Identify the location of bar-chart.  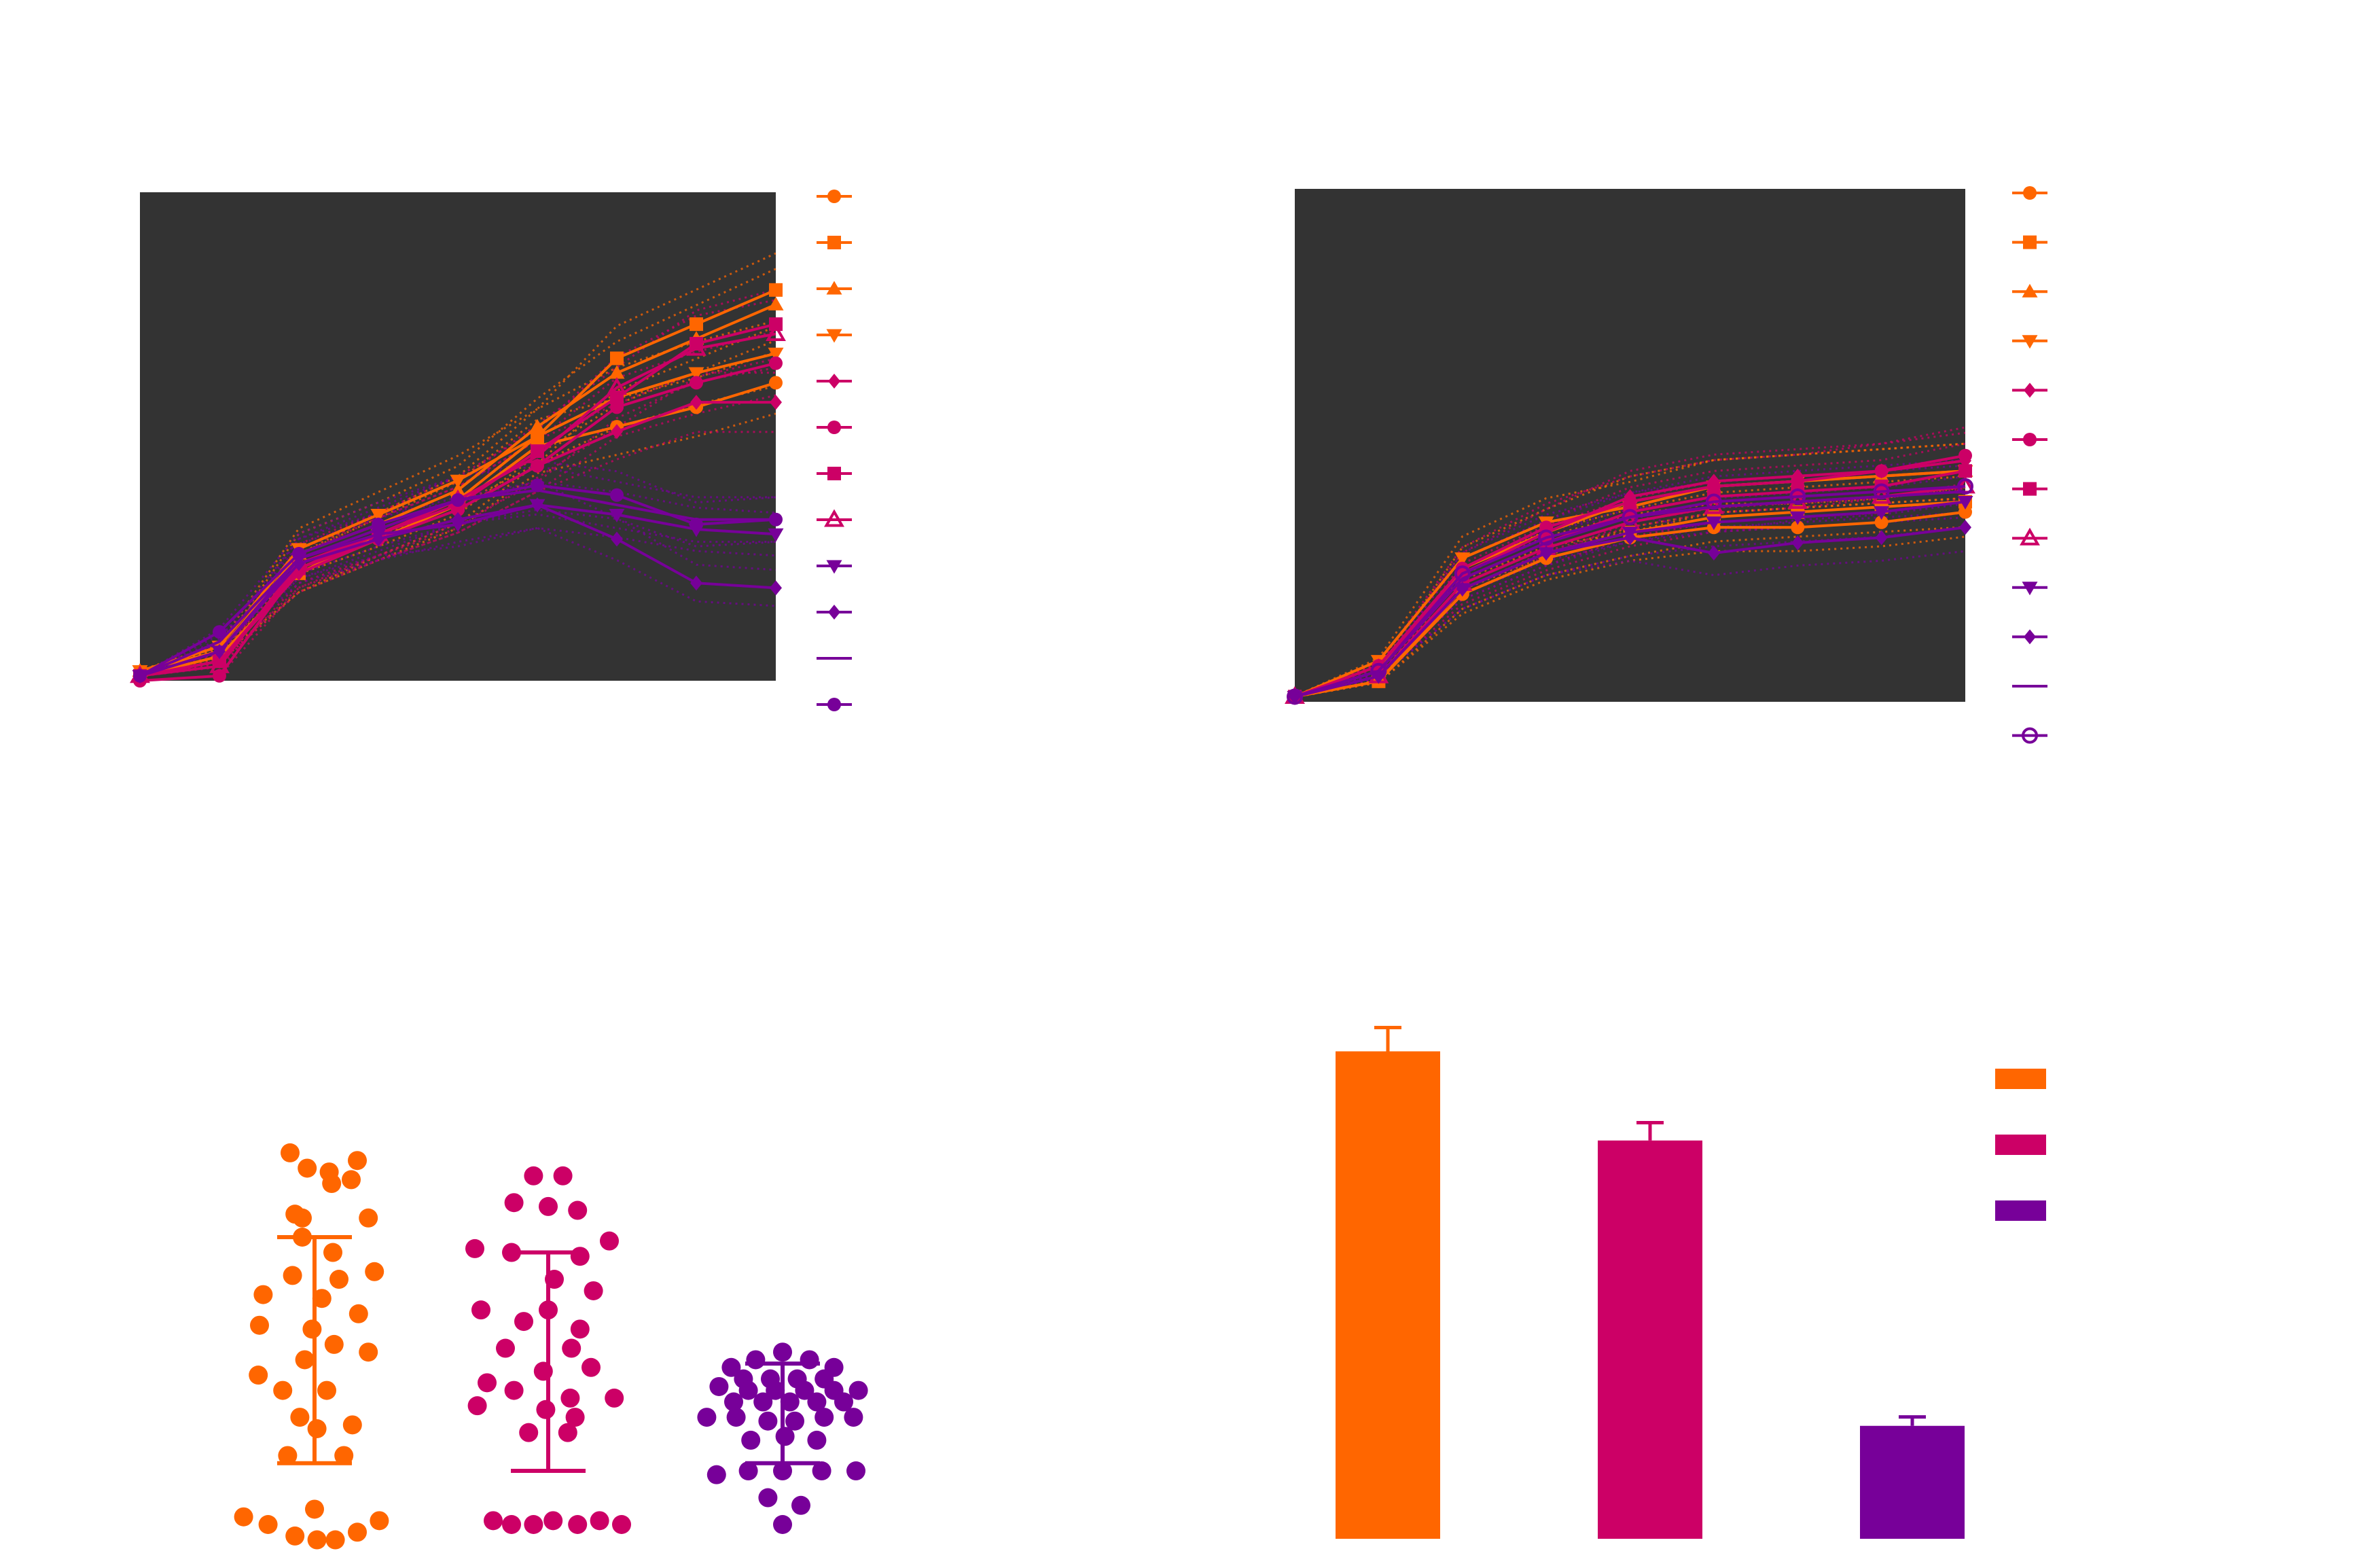
(1691, 1282).